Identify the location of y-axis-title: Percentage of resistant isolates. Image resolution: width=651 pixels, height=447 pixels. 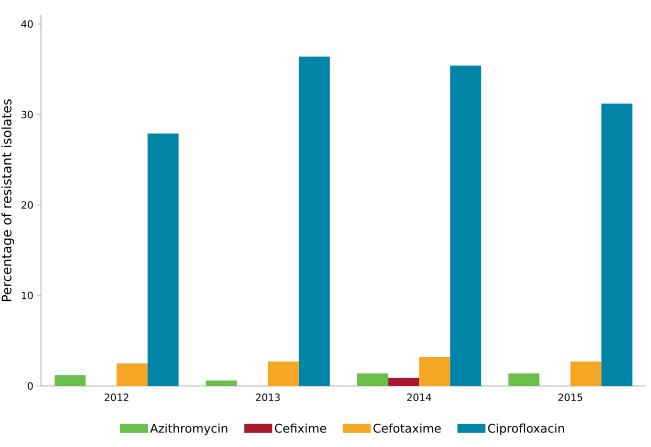
(7, 200).